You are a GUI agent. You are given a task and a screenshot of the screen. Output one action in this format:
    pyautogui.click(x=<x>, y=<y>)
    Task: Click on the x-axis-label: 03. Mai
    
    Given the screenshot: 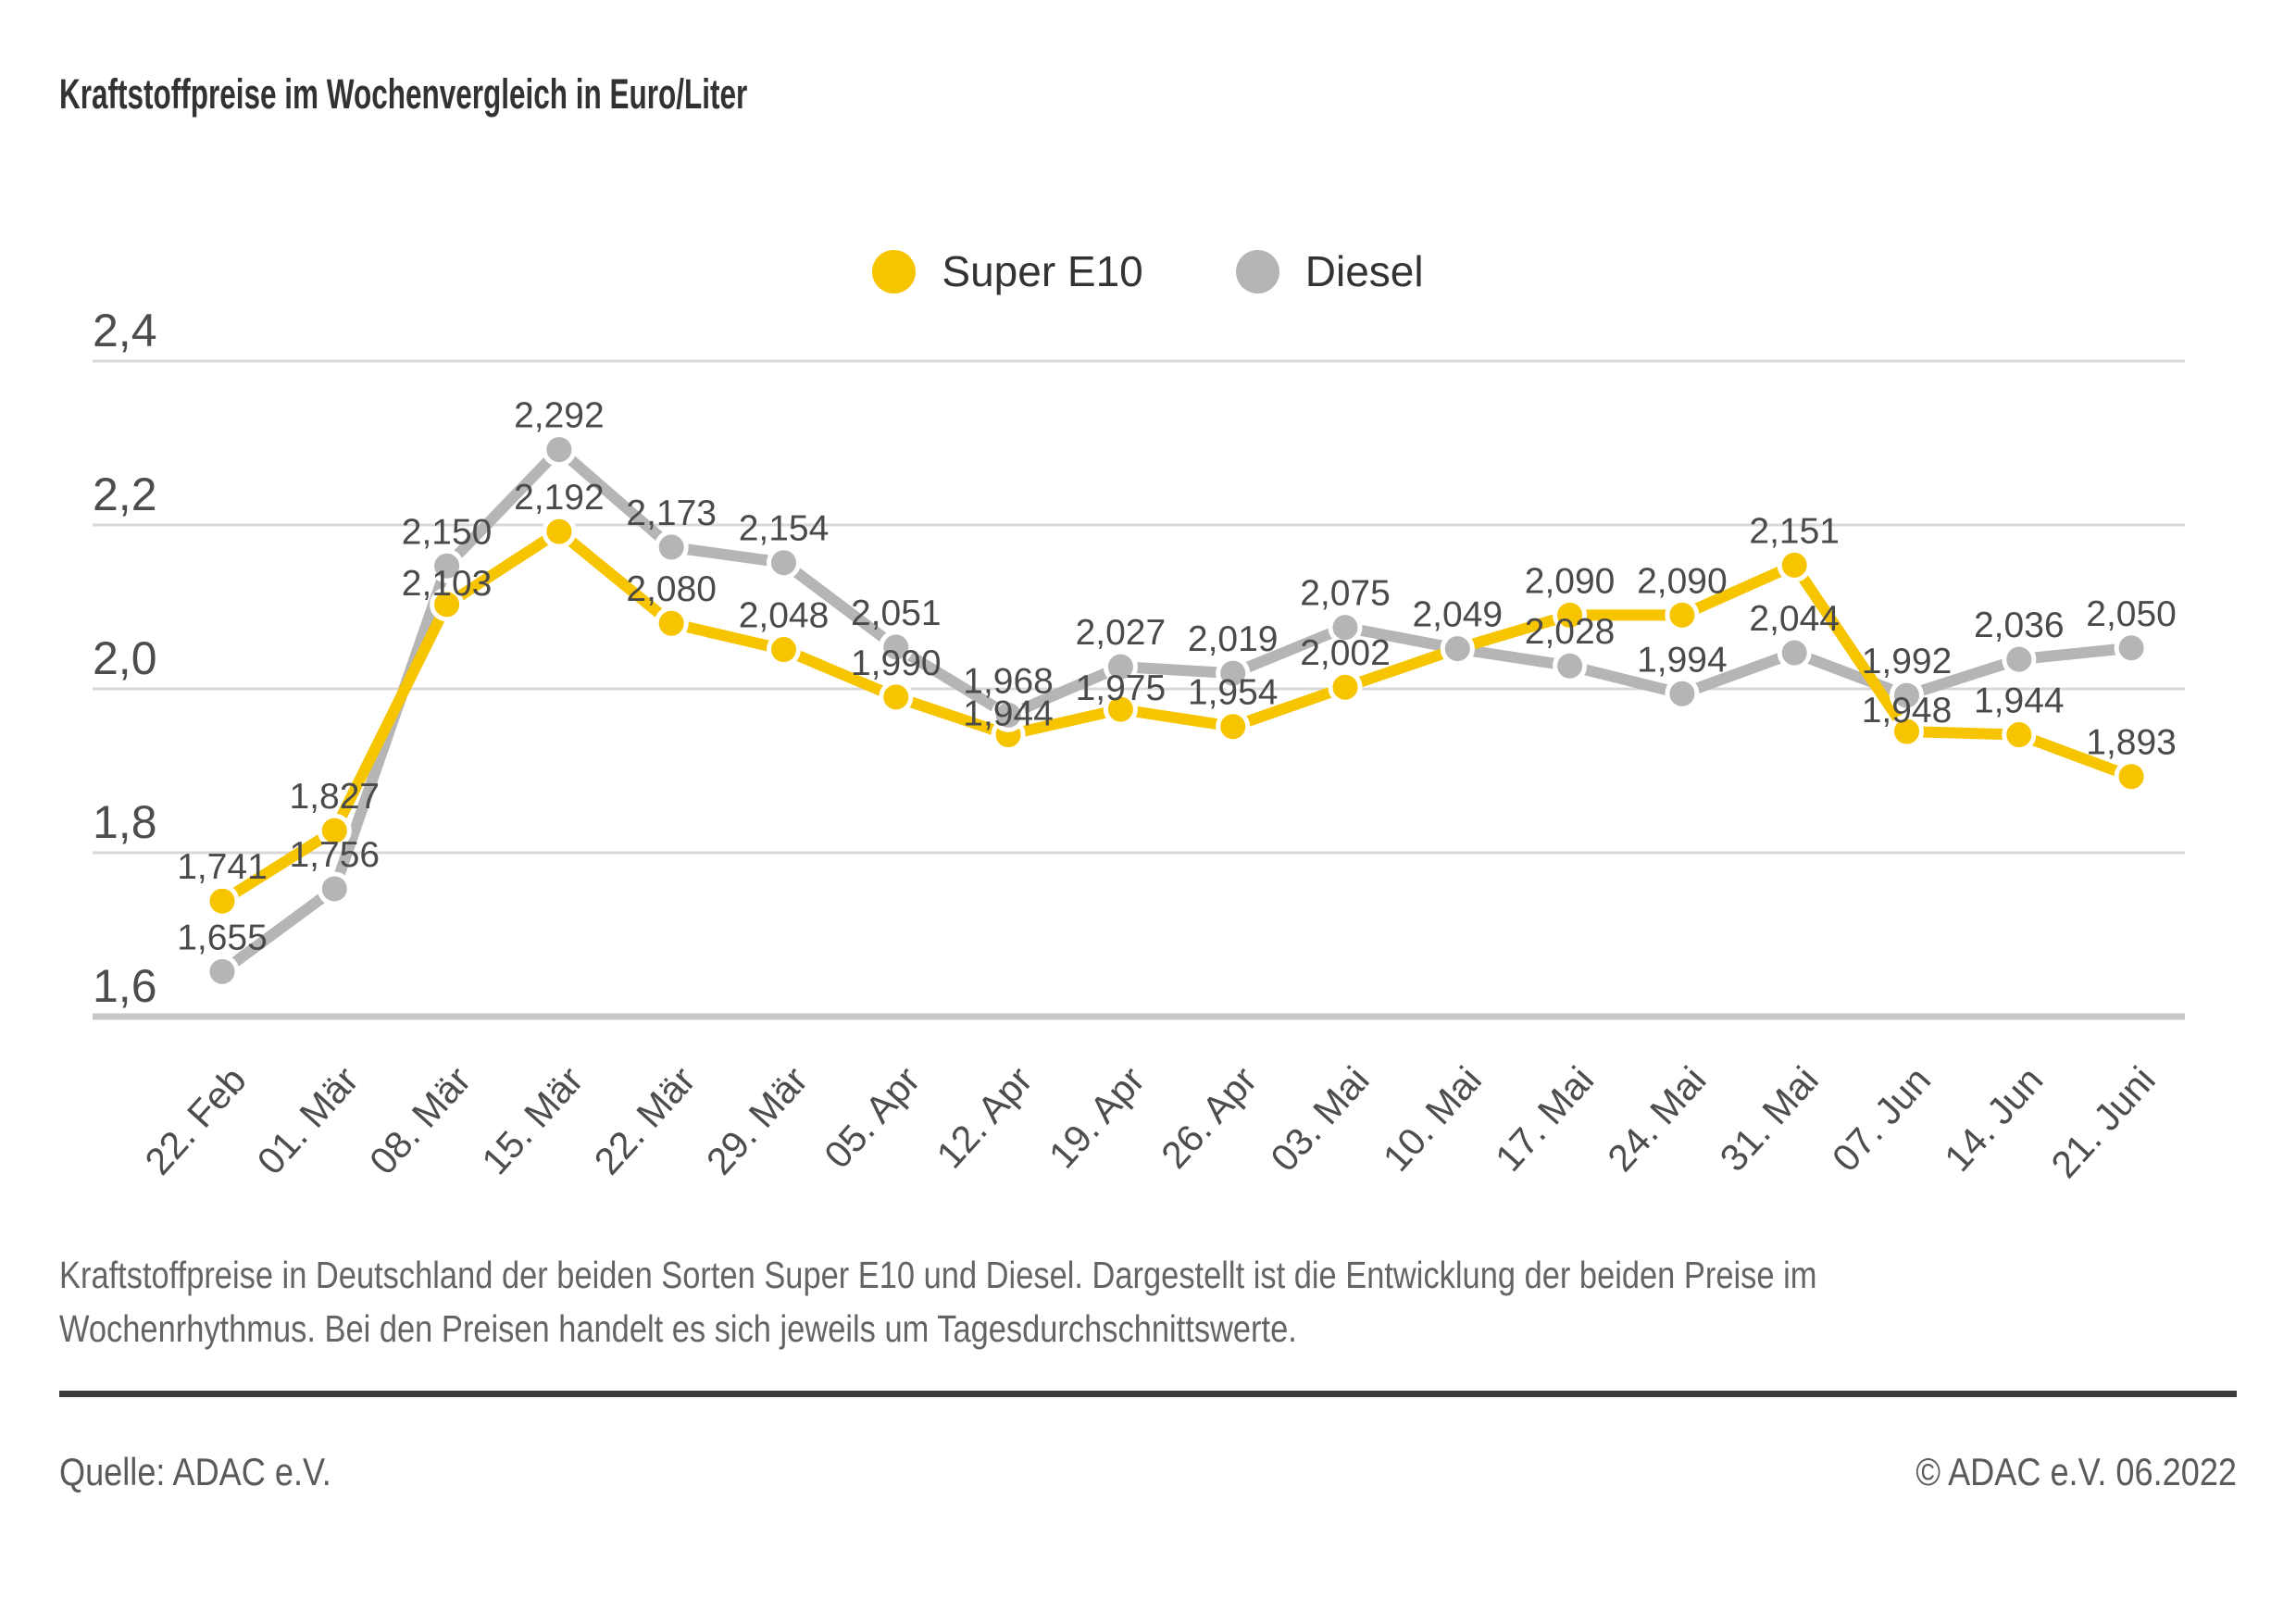 What is the action you would take?
    pyautogui.click(x=1320, y=1119)
    